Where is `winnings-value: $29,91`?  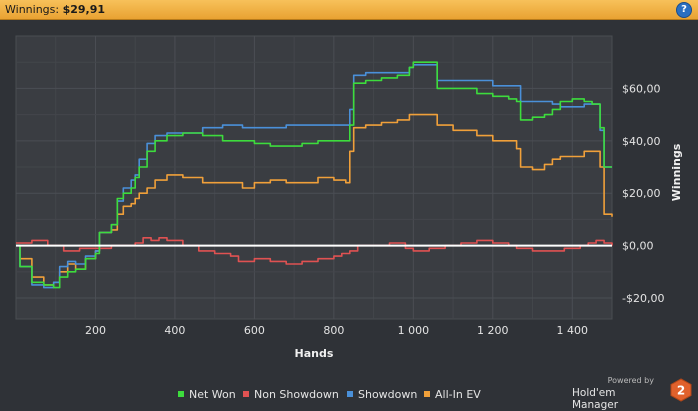
winnings-value: $29,91 is located at coordinates (84, 9).